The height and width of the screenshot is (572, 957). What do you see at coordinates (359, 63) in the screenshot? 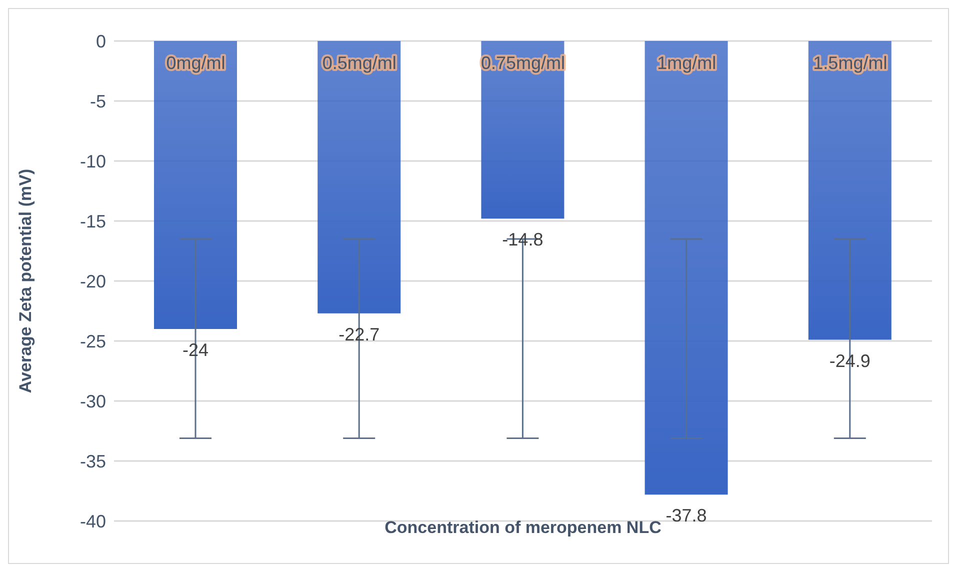
I see `x-tick-label: 0.5mg/ml` at bounding box center [359, 63].